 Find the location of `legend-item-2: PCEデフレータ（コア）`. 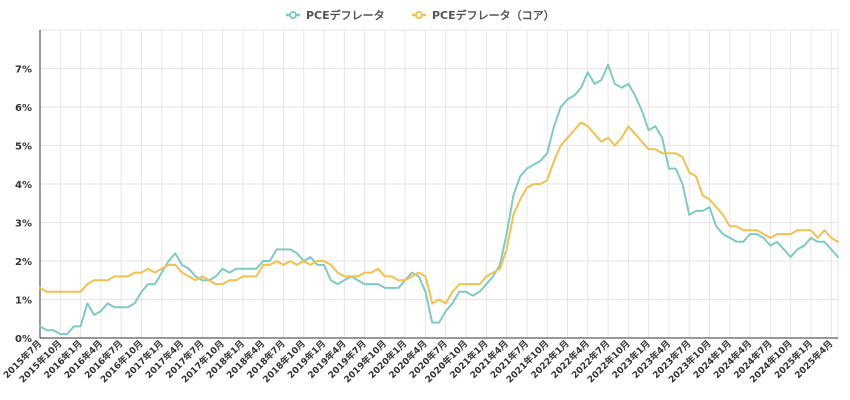

legend-item-2: PCEデフレータ（コア） is located at coordinates (483, 15).